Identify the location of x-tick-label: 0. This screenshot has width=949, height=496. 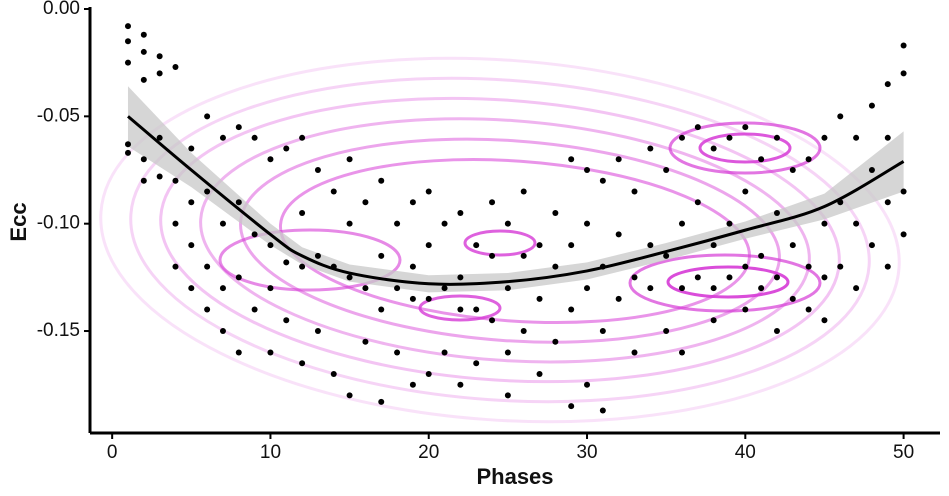
(112, 452).